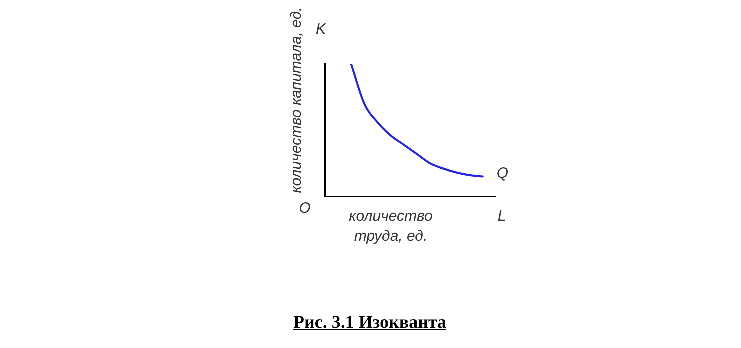  I want to click on series-label: Q, so click(502, 173).